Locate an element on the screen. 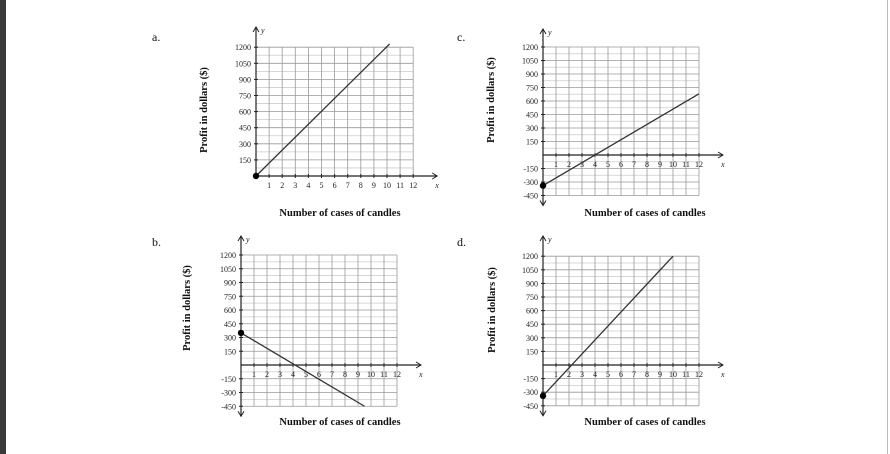 The height and width of the screenshot is (454, 890). panel-label: a. is located at coordinates (156, 37).